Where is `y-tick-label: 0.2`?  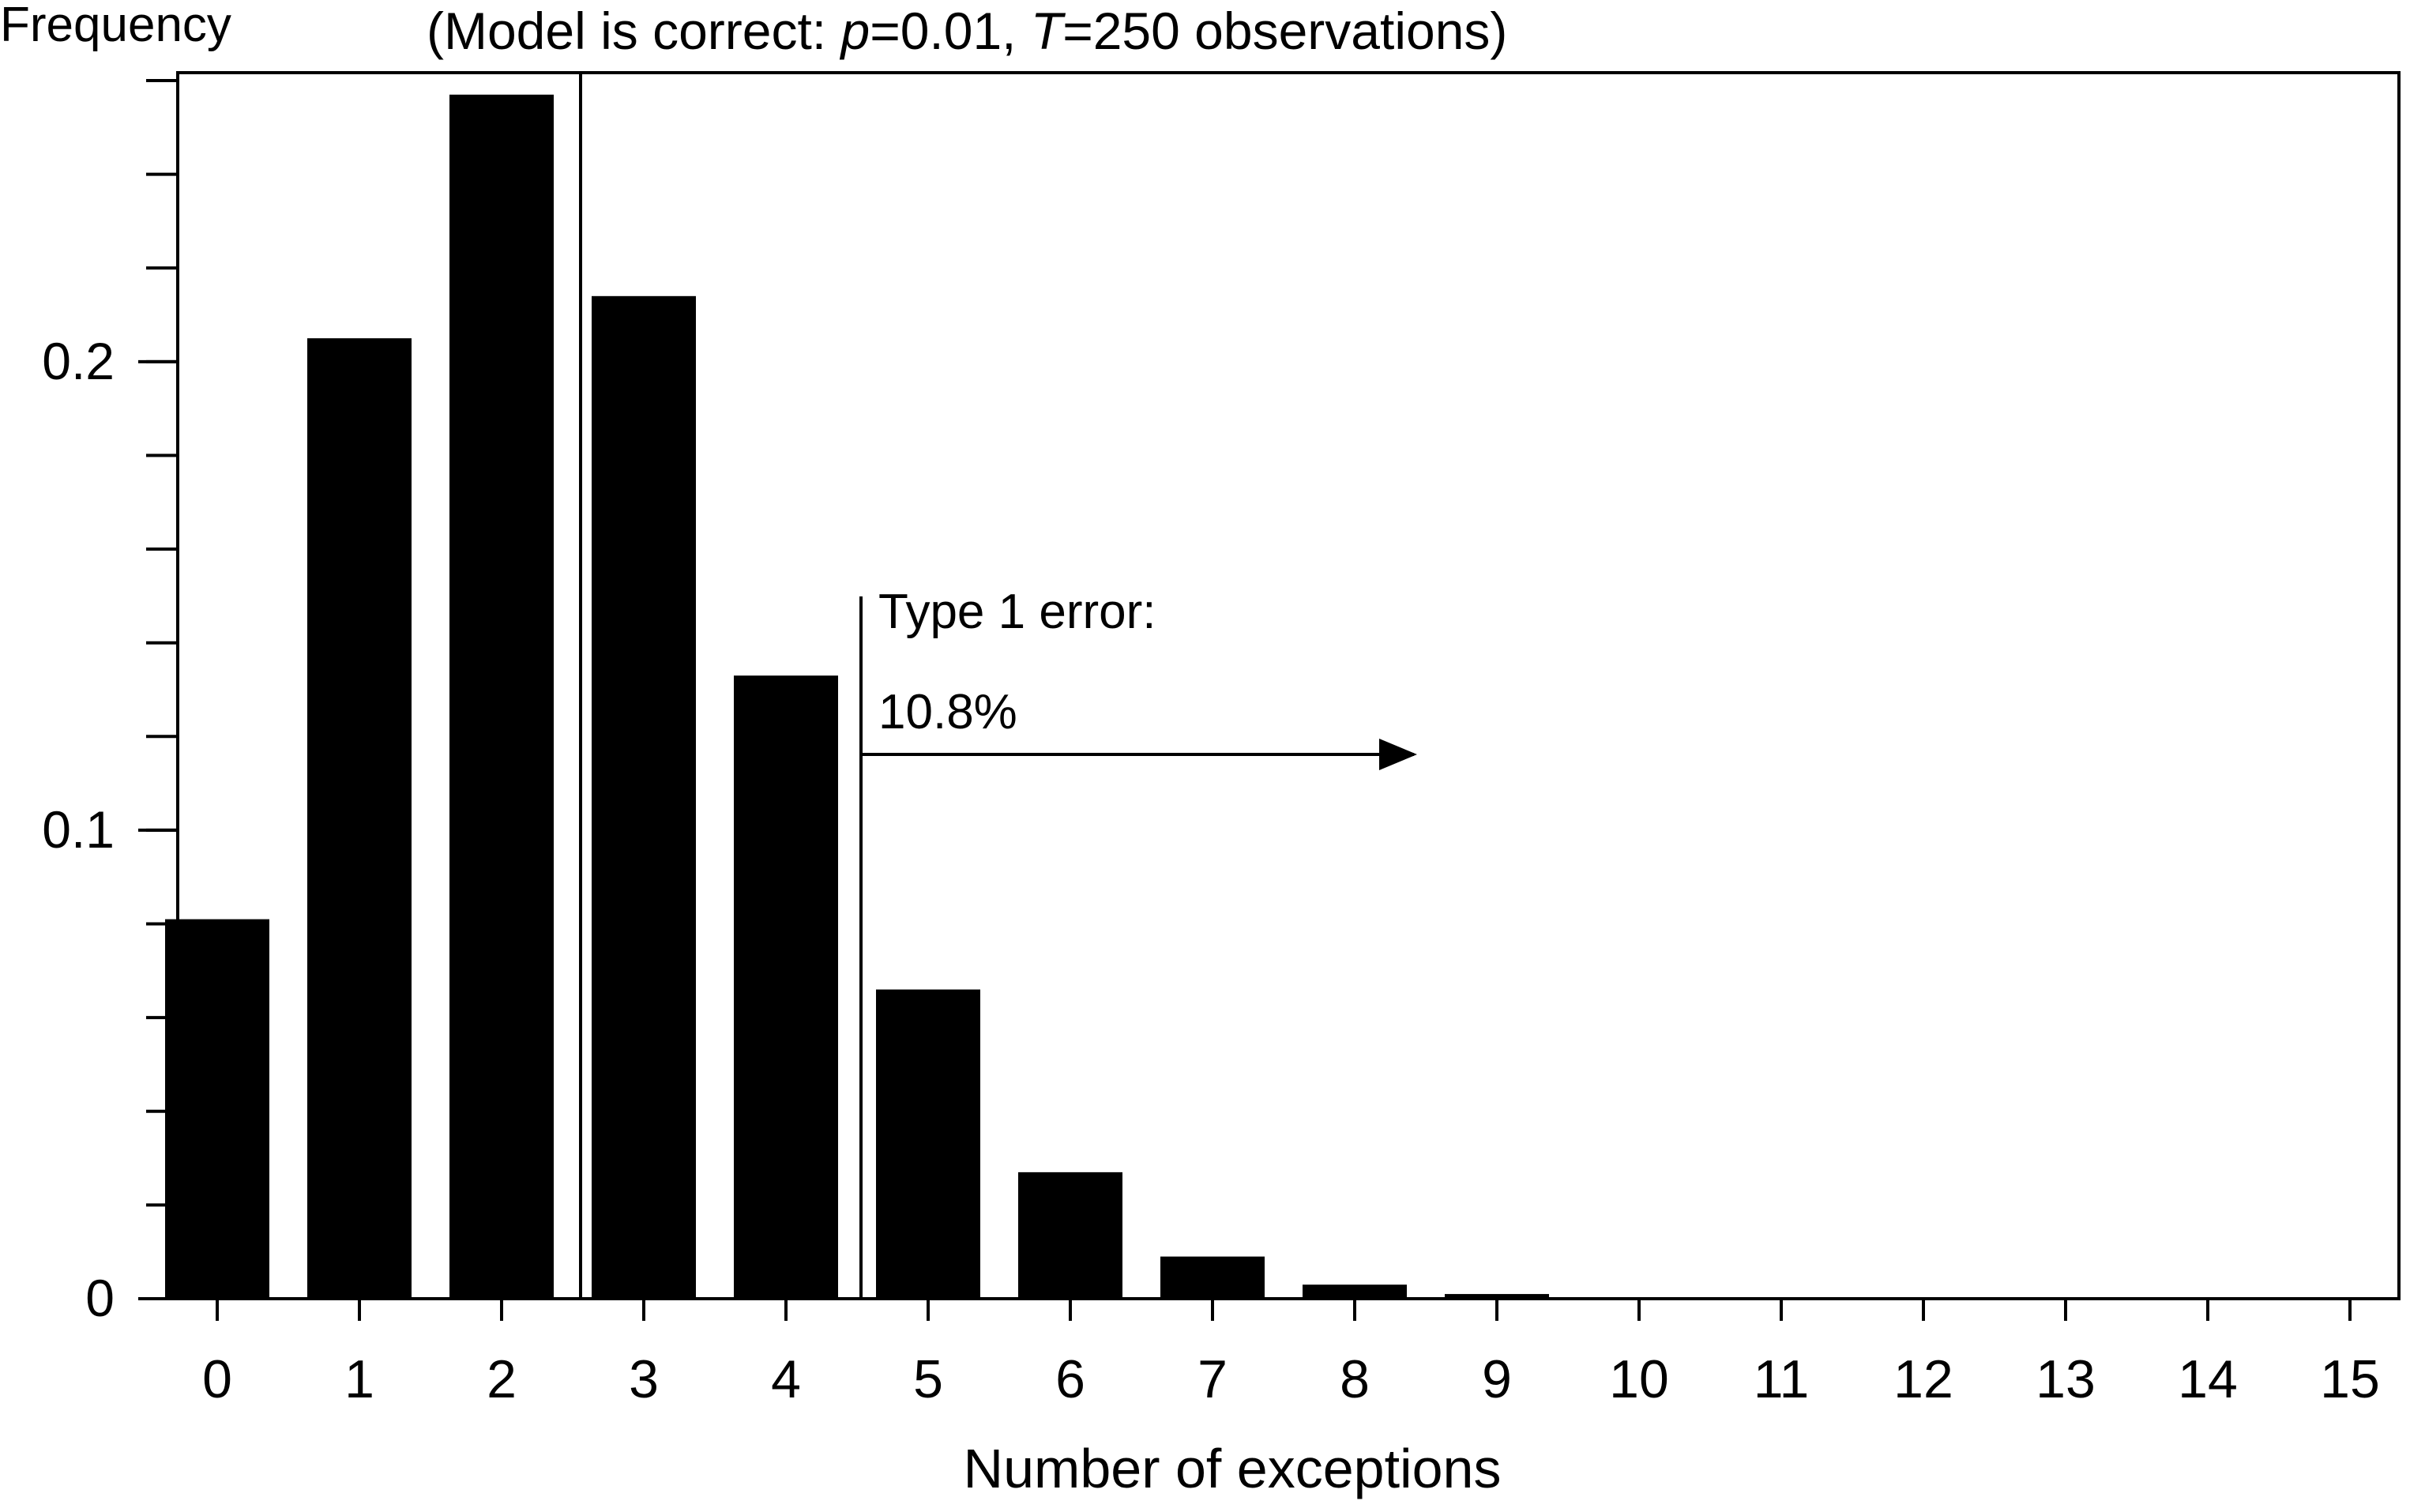
y-tick-label: 0.2 is located at coordinates (78, 361).